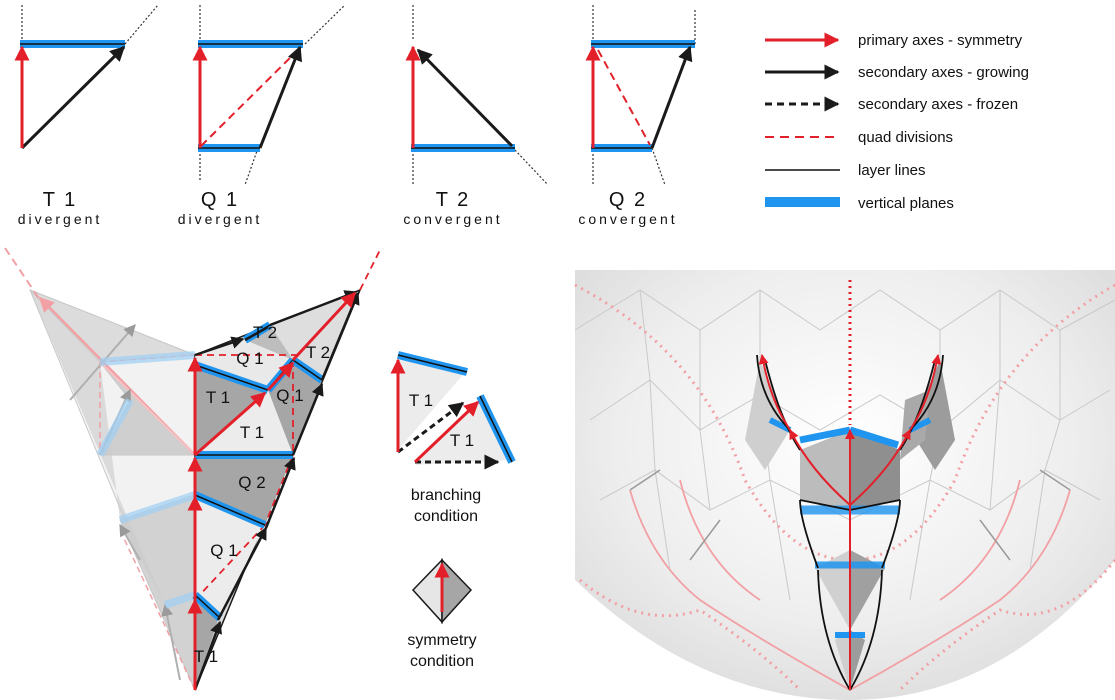 The height and width of the screenshot is (700, 1115). I want to click on type-q2, so click(640, 95).